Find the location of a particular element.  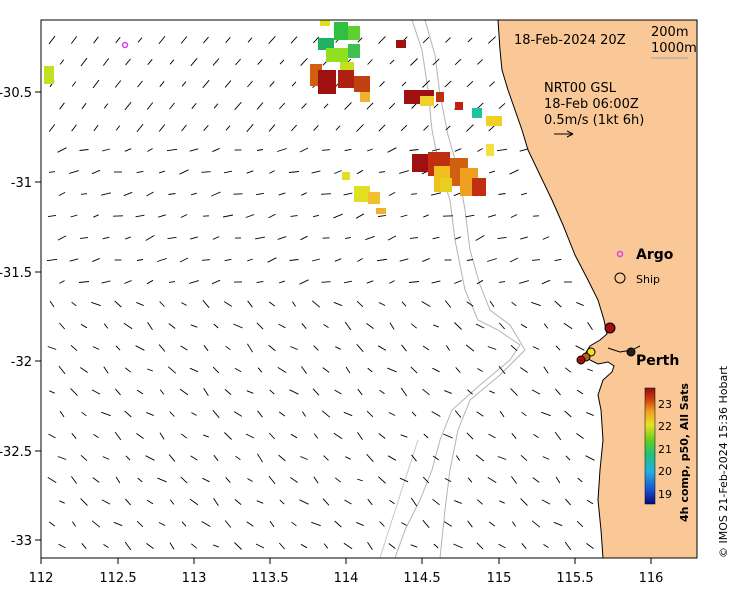

current-time-label: 18-Feb 06:00Z is located at coordinates (591, 104).